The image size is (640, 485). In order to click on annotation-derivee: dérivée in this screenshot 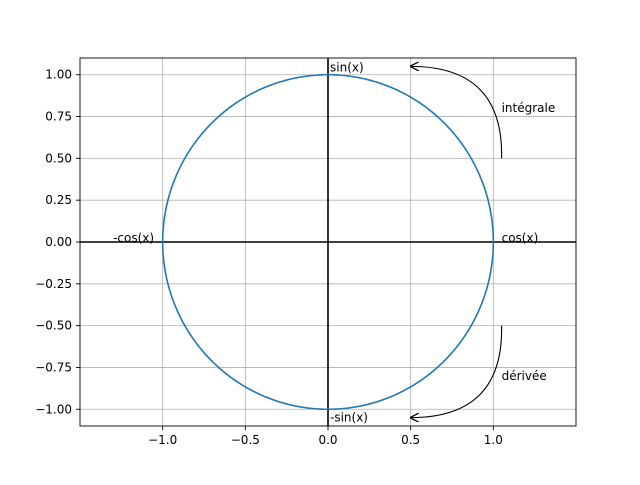, I will do `click(524, 376)`.